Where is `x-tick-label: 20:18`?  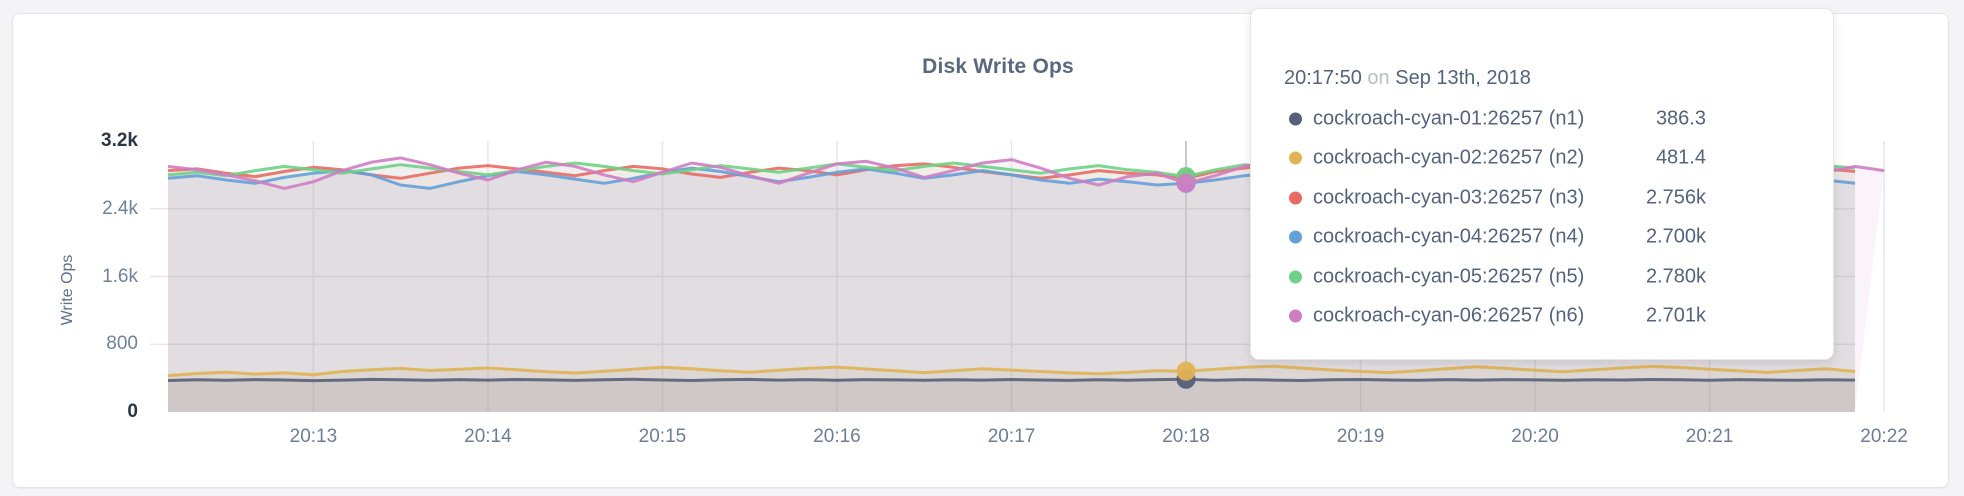 x-tick-label: 20:18 is located at coordinates (1186, 436).